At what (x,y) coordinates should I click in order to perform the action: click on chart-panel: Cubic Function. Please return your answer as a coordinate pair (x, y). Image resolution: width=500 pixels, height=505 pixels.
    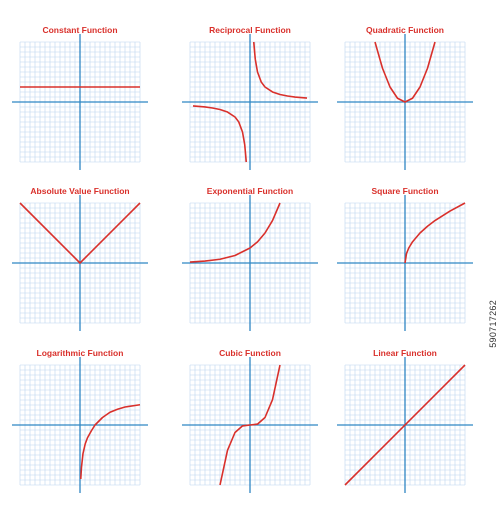
    Looking at the image, I should click on (250, 425).